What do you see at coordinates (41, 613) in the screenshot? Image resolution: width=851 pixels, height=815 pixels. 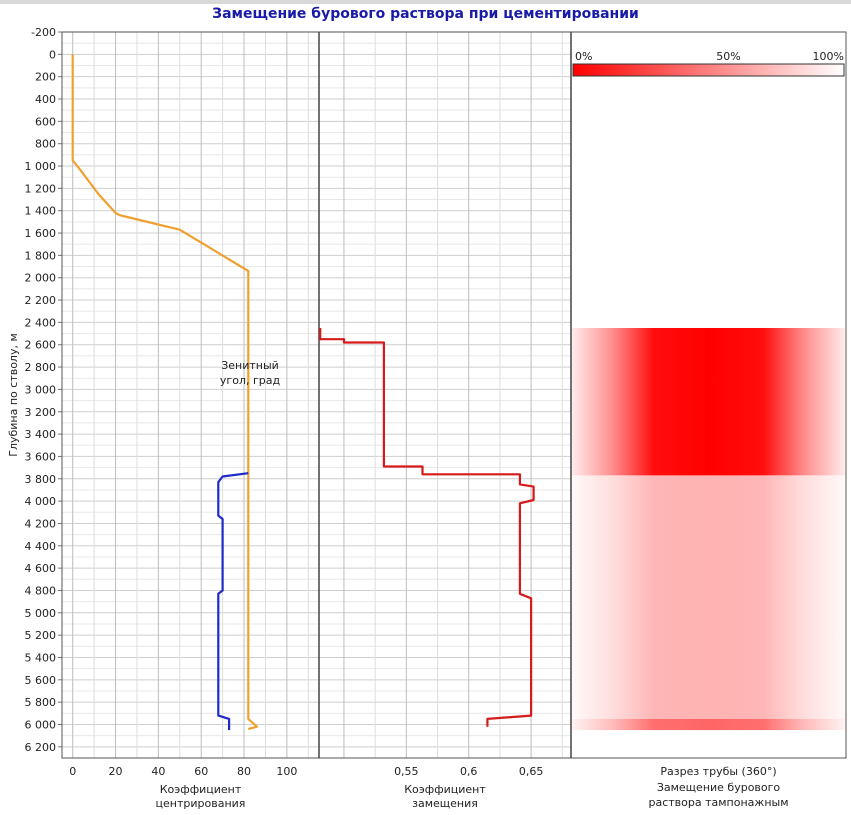 I see `y-tick-label: 5 000` at bounding box center [41, 613].